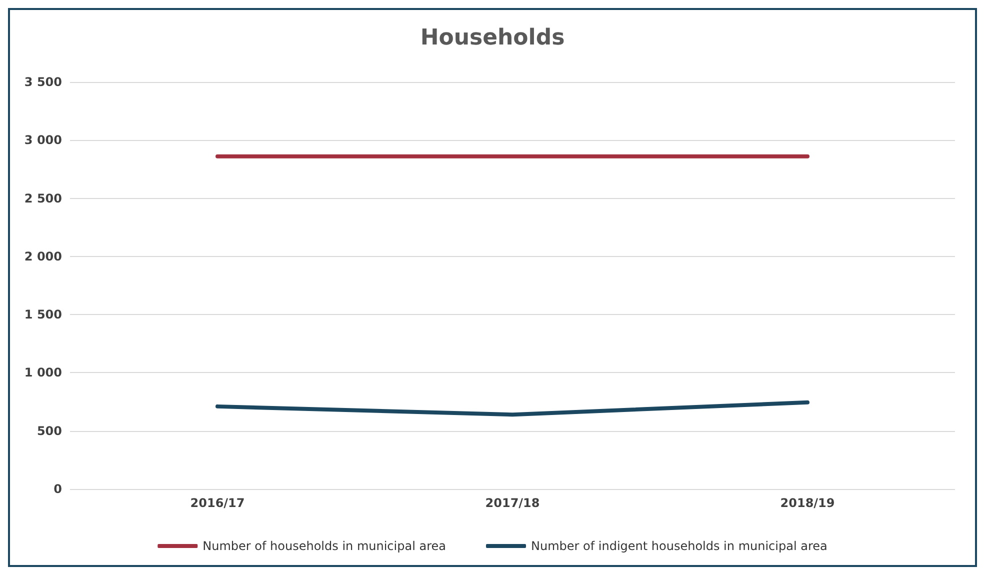 The image size is (987, 574). I want to click on y-tick-label: 1 500, so click(43, 315).